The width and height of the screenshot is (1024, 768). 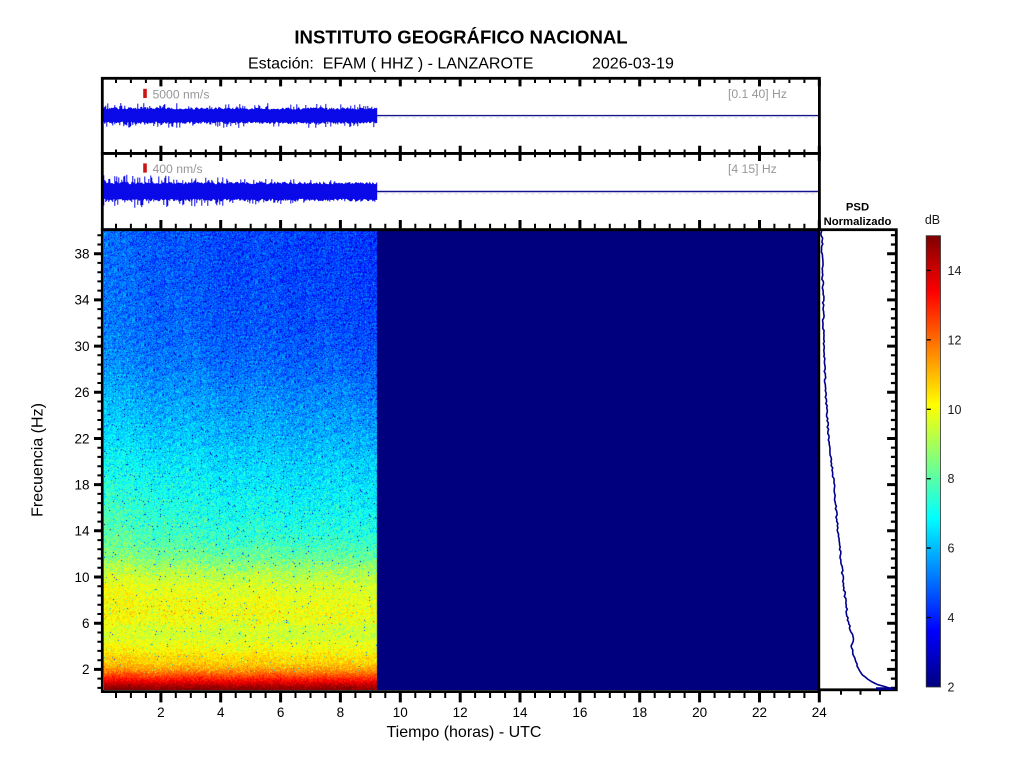 What do you see at coordinates (181, 95) in the screenshot?
I see `svg-text: 5000 nm/s` at bounding box center [181, 95].